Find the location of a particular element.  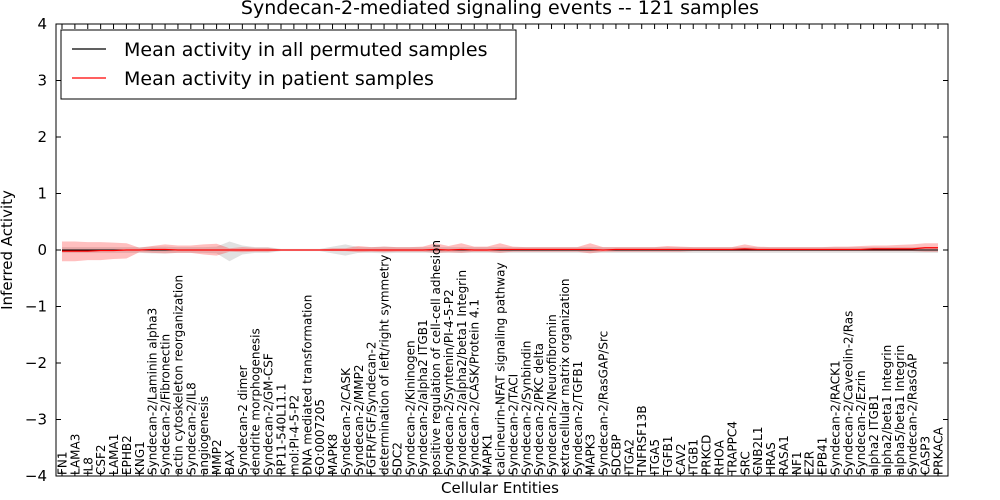

x-tick-label: TGFB1 is located at coordinates (668, 456).